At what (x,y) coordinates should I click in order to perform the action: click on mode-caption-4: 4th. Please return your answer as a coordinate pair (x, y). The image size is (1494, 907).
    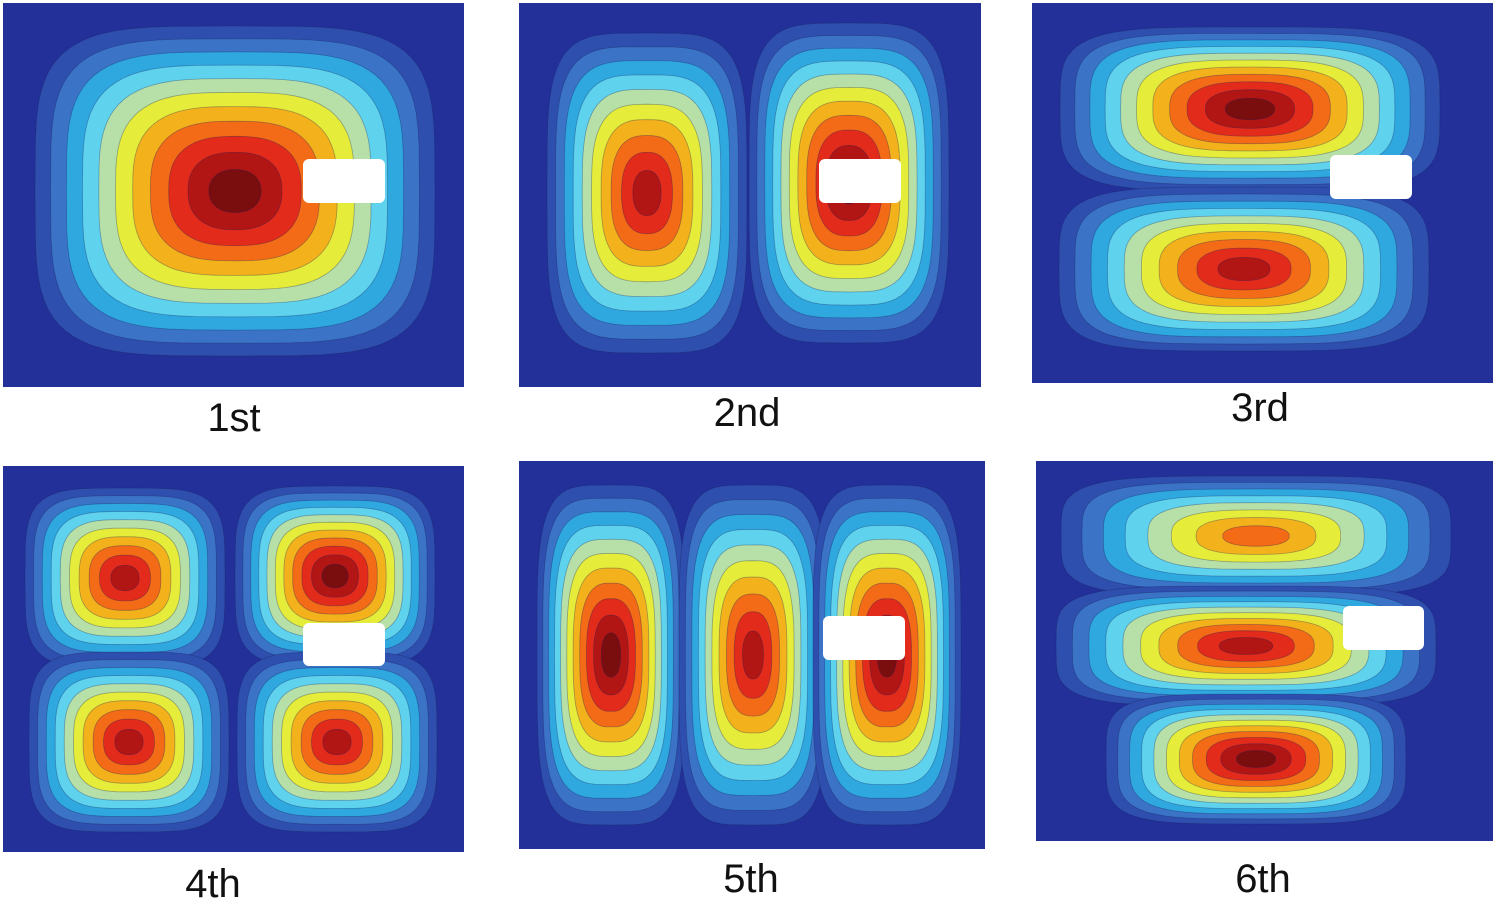
    Looking at the image, I should click on (213, 884).